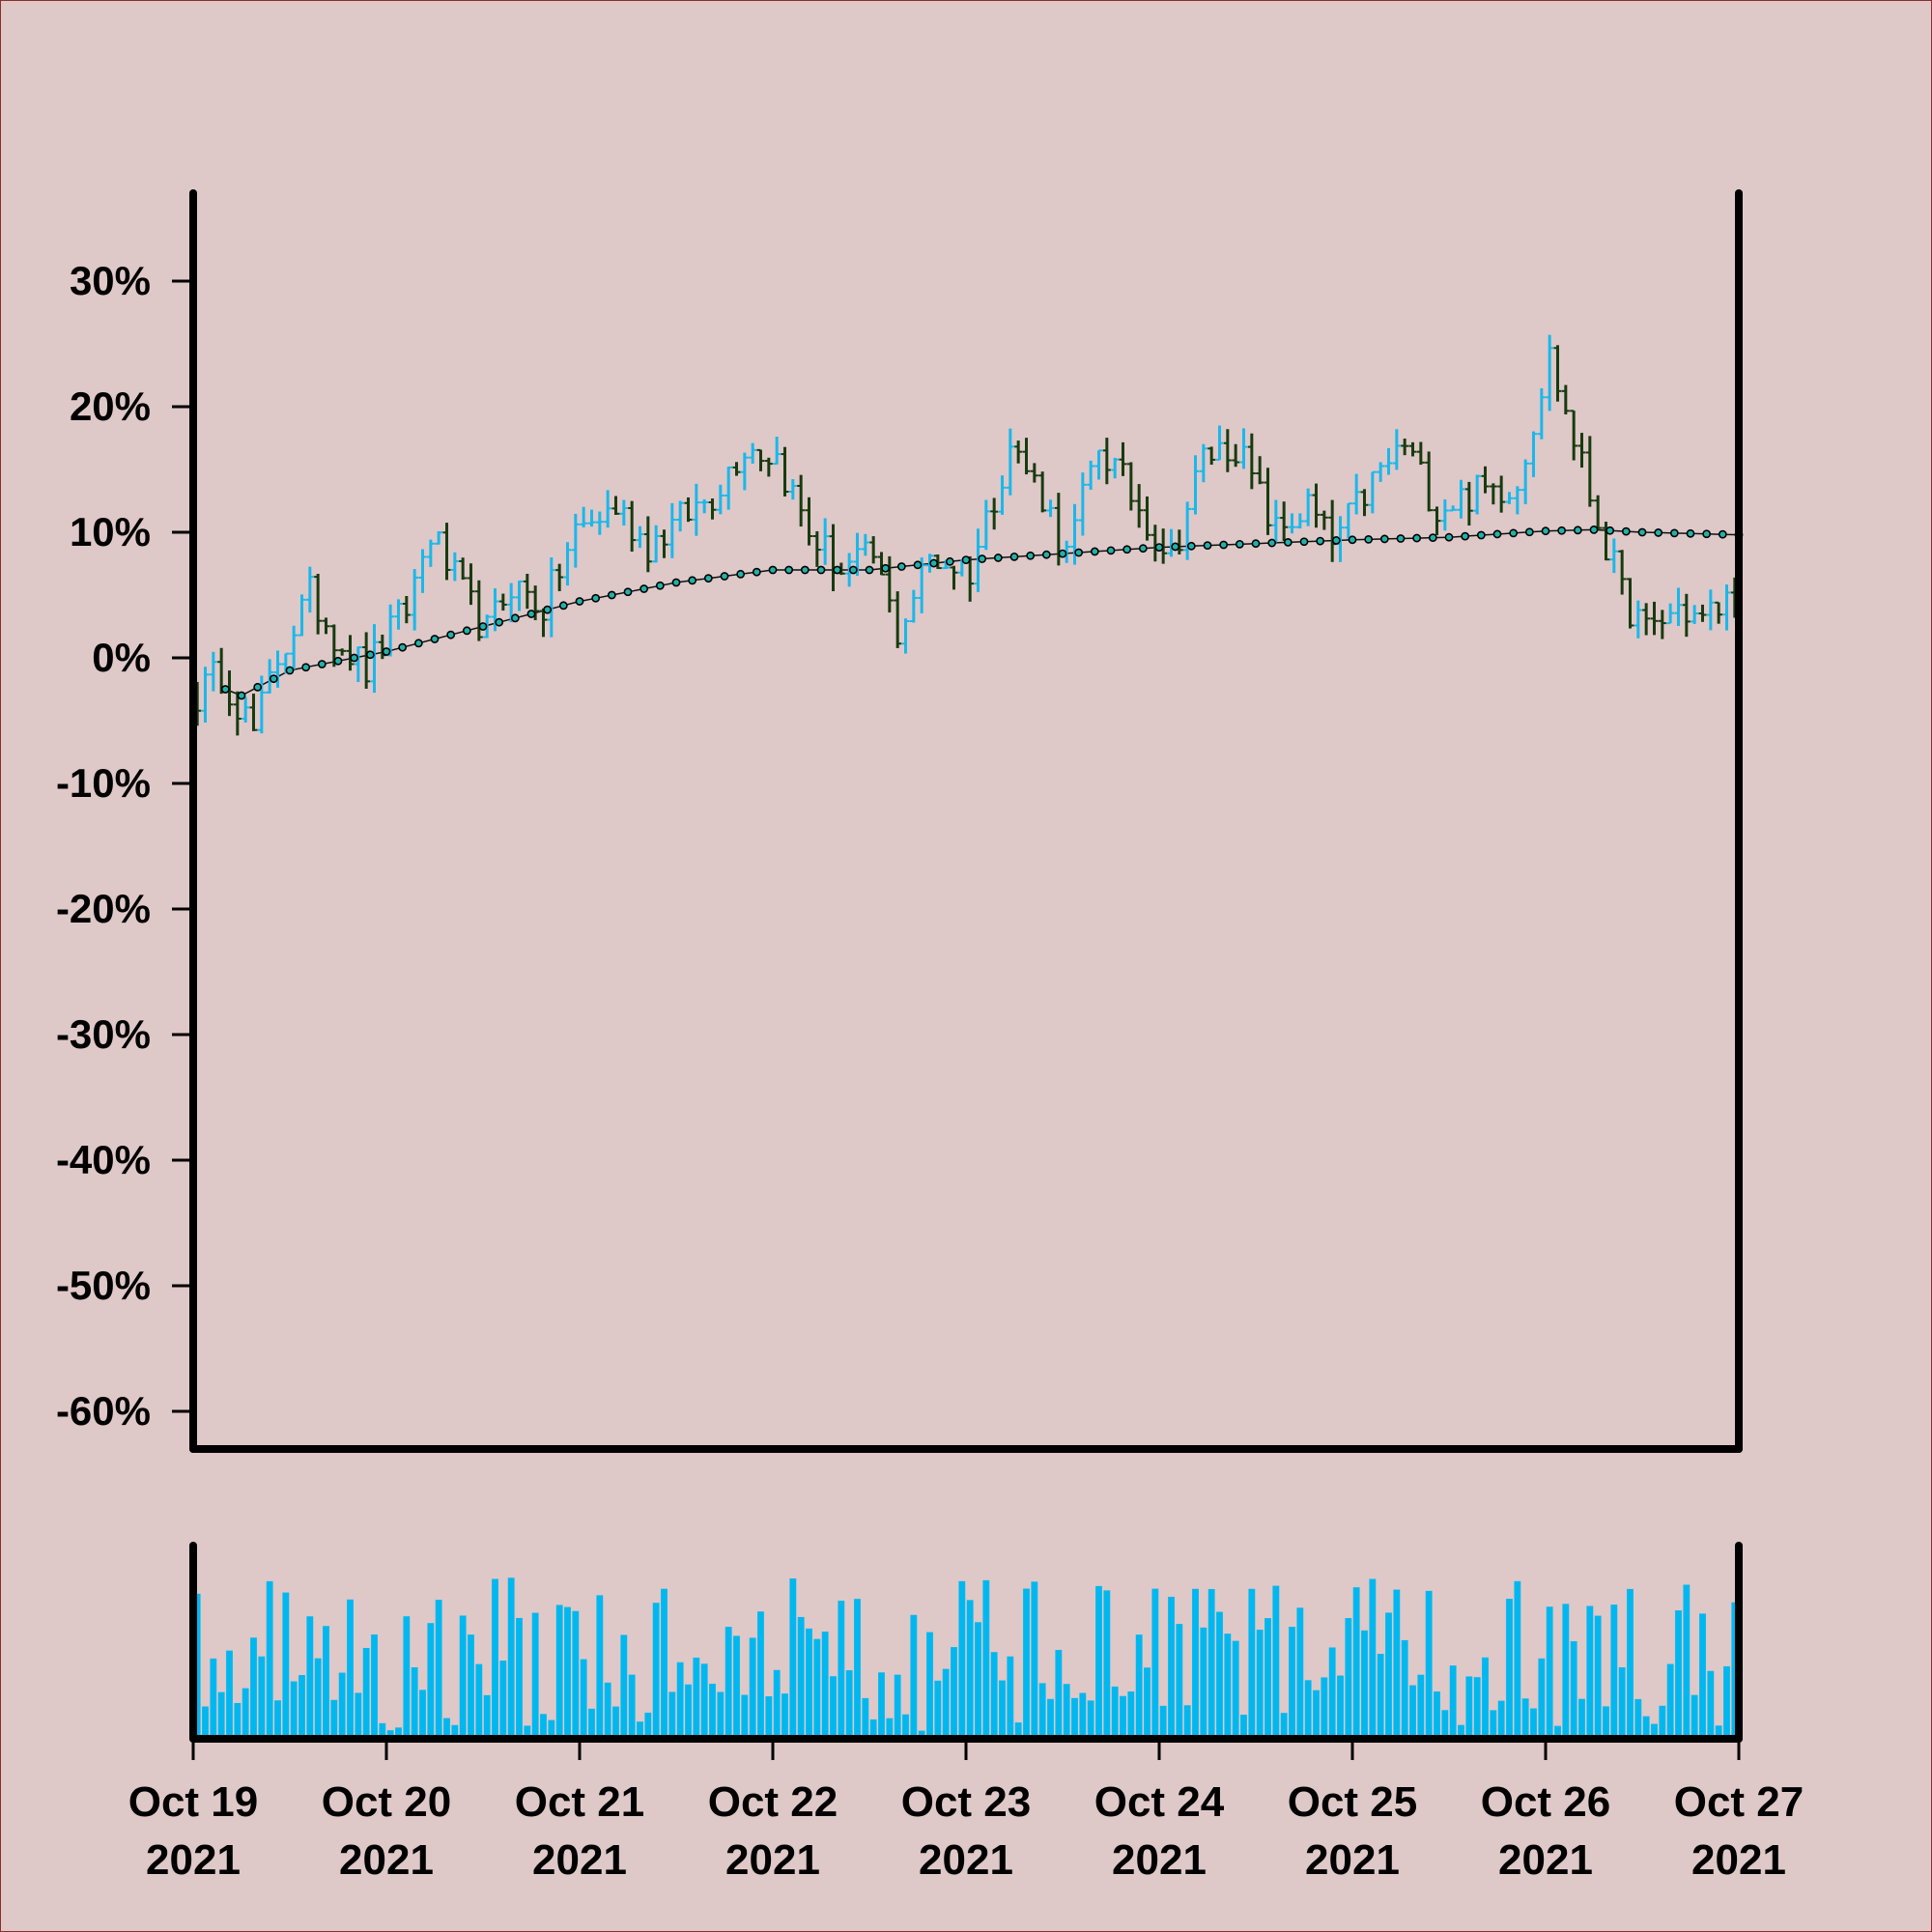  Describe the element at coordinates (110, 280) in the screenshot. I see `y-tick-label: 30%` at that location.